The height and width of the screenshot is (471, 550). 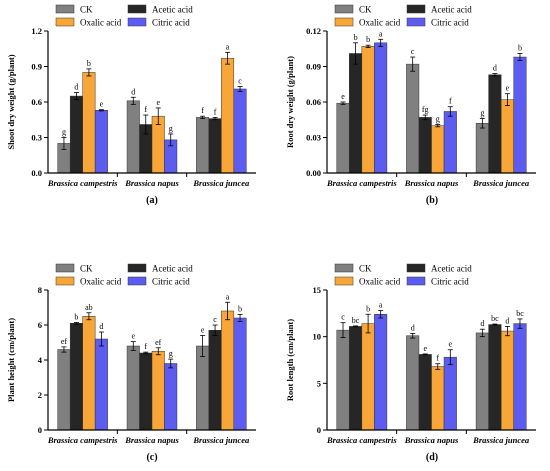 What do you see at coordinates (361, 183) in the screenshot?
I see `category-label: Brassica campestris` at bounding box center [361, 183].